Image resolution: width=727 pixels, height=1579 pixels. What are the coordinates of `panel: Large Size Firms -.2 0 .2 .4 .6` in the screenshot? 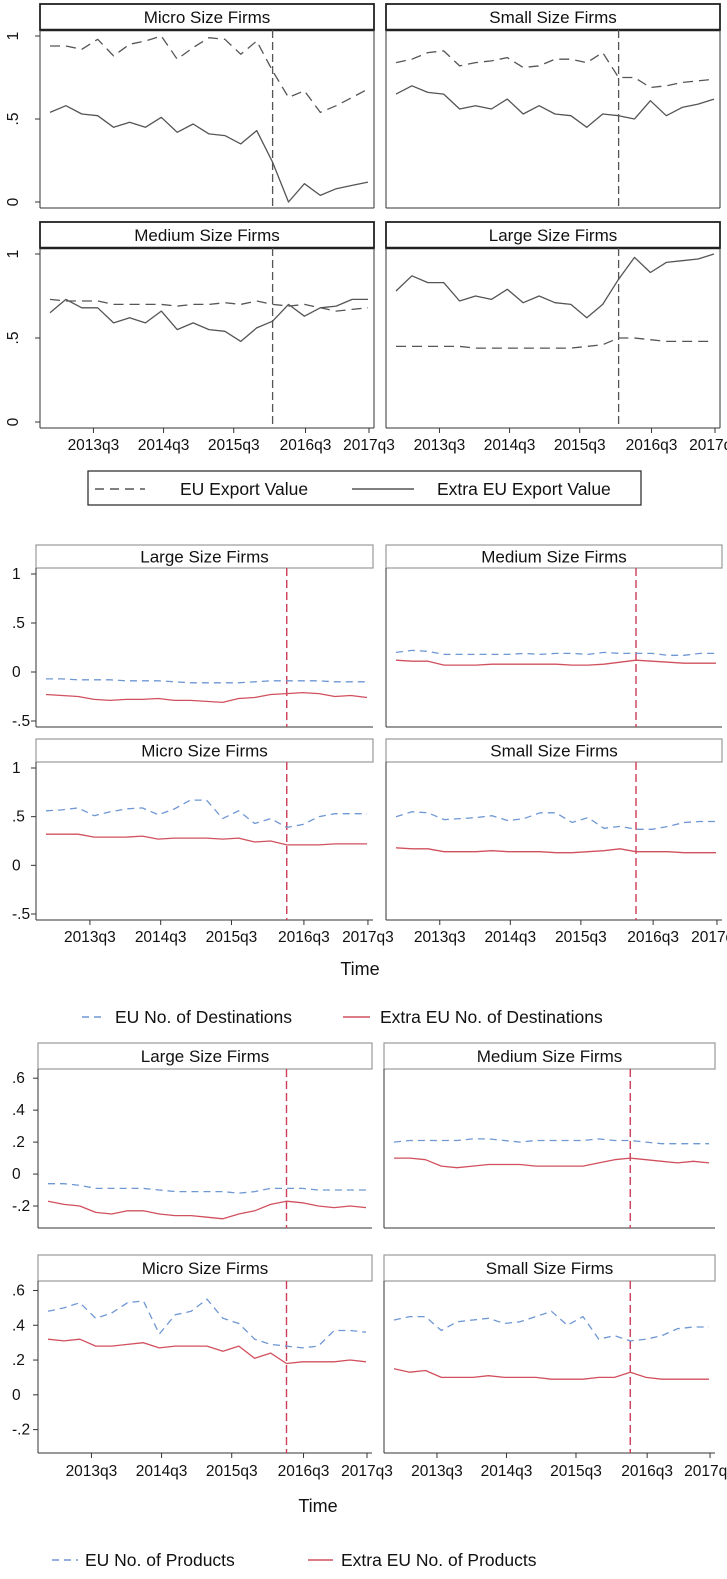 It's located at (192, 1135).